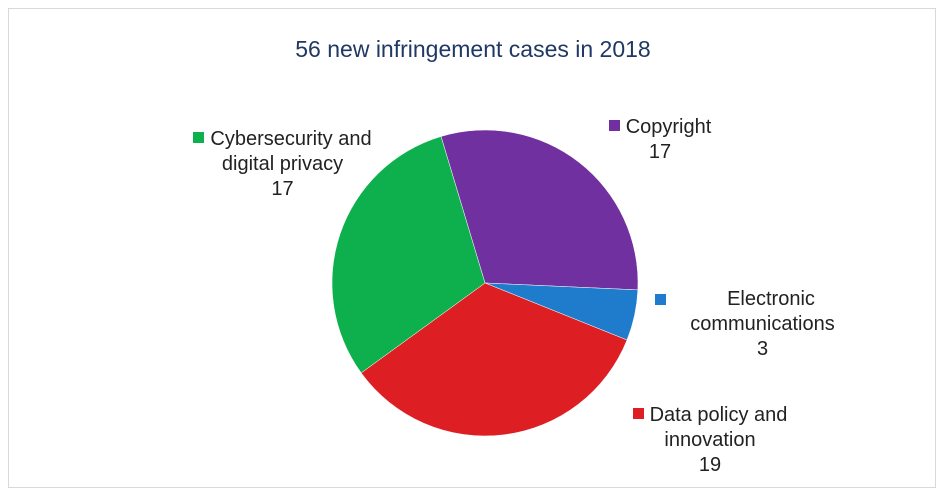 The image size is (946, 488). I want to click on label-text: Cybersecurity and digital privacy, so click(291, 151).